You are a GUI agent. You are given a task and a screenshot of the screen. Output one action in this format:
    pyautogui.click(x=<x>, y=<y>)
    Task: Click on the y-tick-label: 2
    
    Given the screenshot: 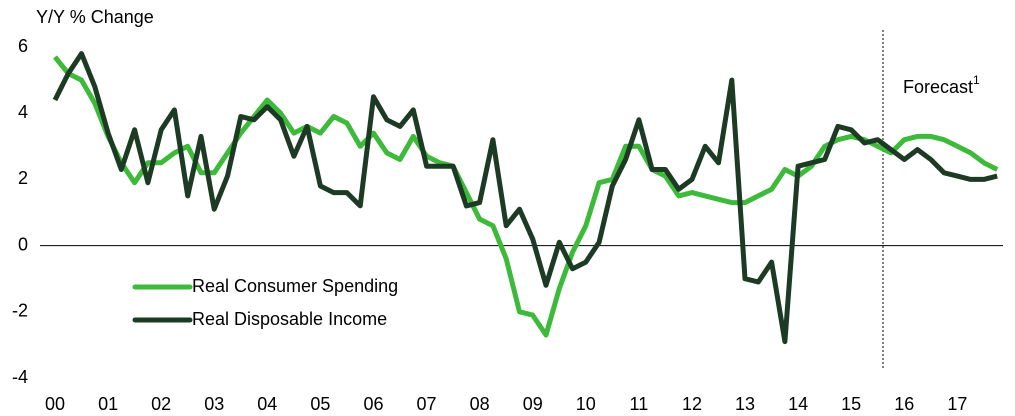 What is the action you would take?
    pyautogui.click(x=23, y=178)
    